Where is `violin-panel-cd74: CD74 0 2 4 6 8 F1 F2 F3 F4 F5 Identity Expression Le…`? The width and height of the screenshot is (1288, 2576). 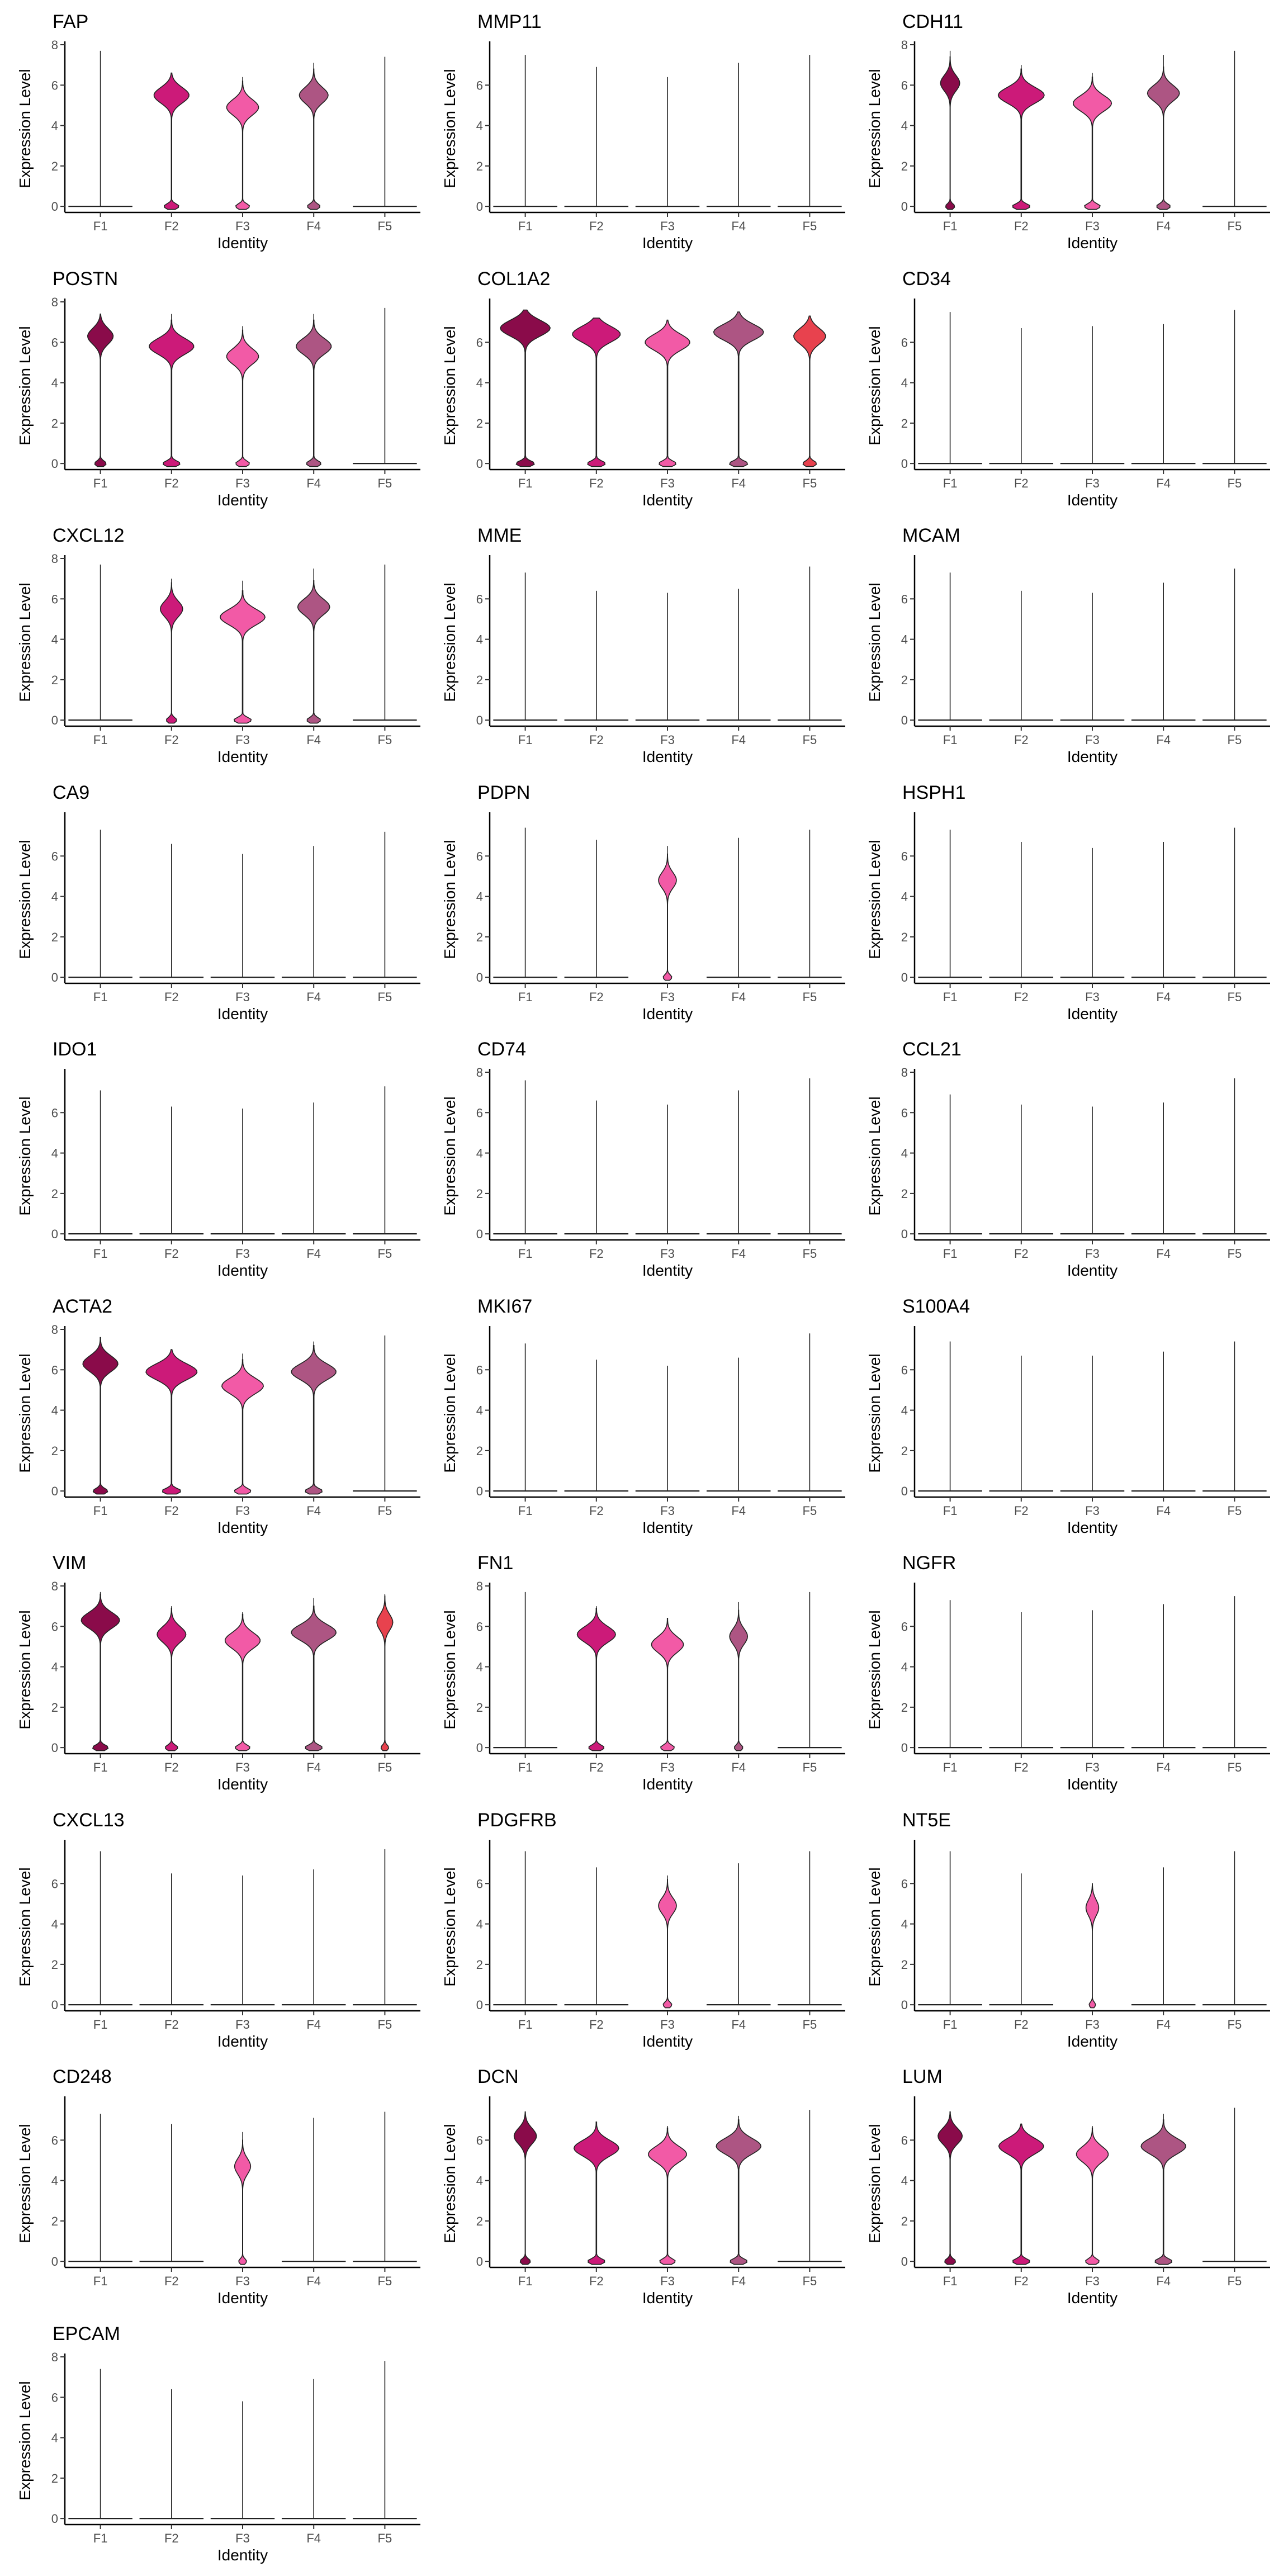
violin-panel-cd74: CD74 0 2 4 6 8 F1 F2 F3 F4 F5 Identity Expression Le… is located at coordinates (644, 1161).